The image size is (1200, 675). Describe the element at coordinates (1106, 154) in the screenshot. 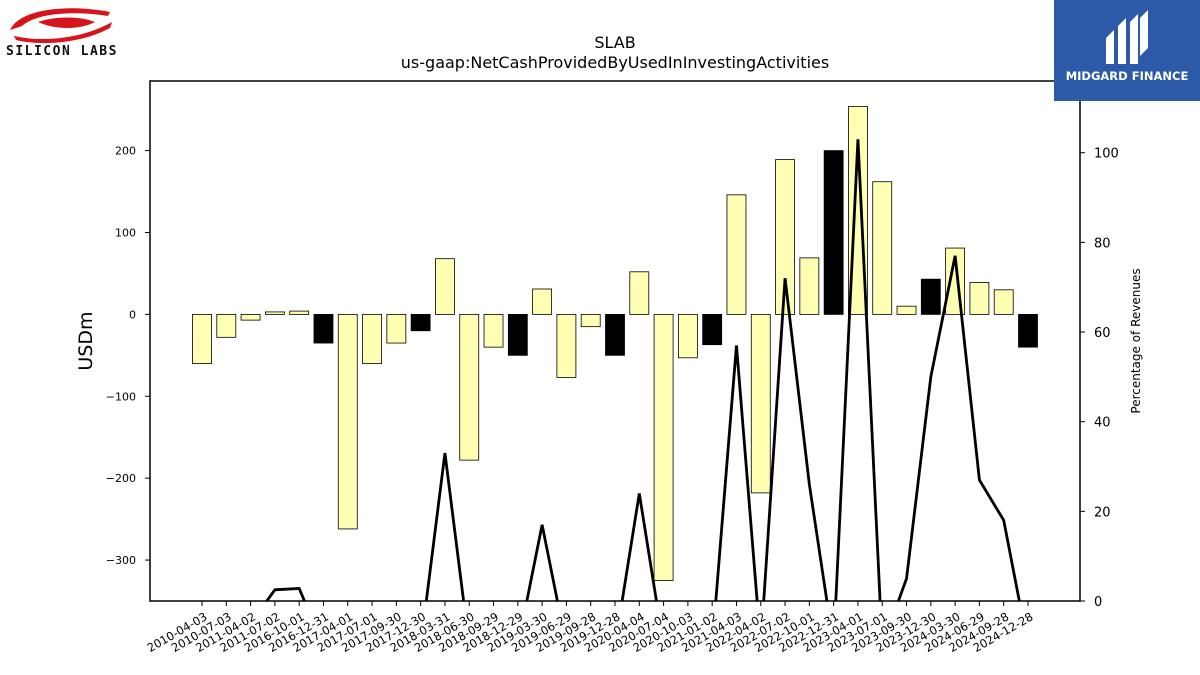

I see `y2-tick-label: 100` at that location.